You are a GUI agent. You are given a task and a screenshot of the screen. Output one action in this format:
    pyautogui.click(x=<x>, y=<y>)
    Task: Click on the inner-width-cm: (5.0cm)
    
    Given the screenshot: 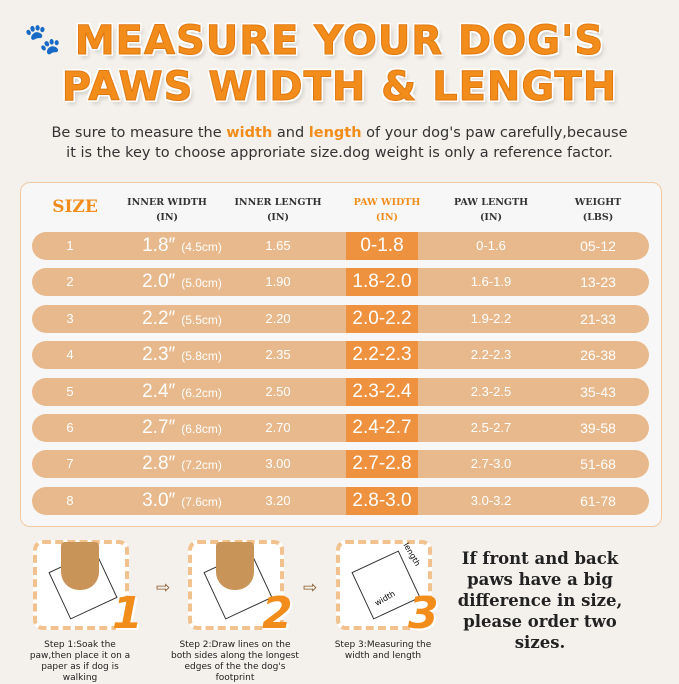 What is the action you would take?
    pyautogui.click(x=201, y=283)
    